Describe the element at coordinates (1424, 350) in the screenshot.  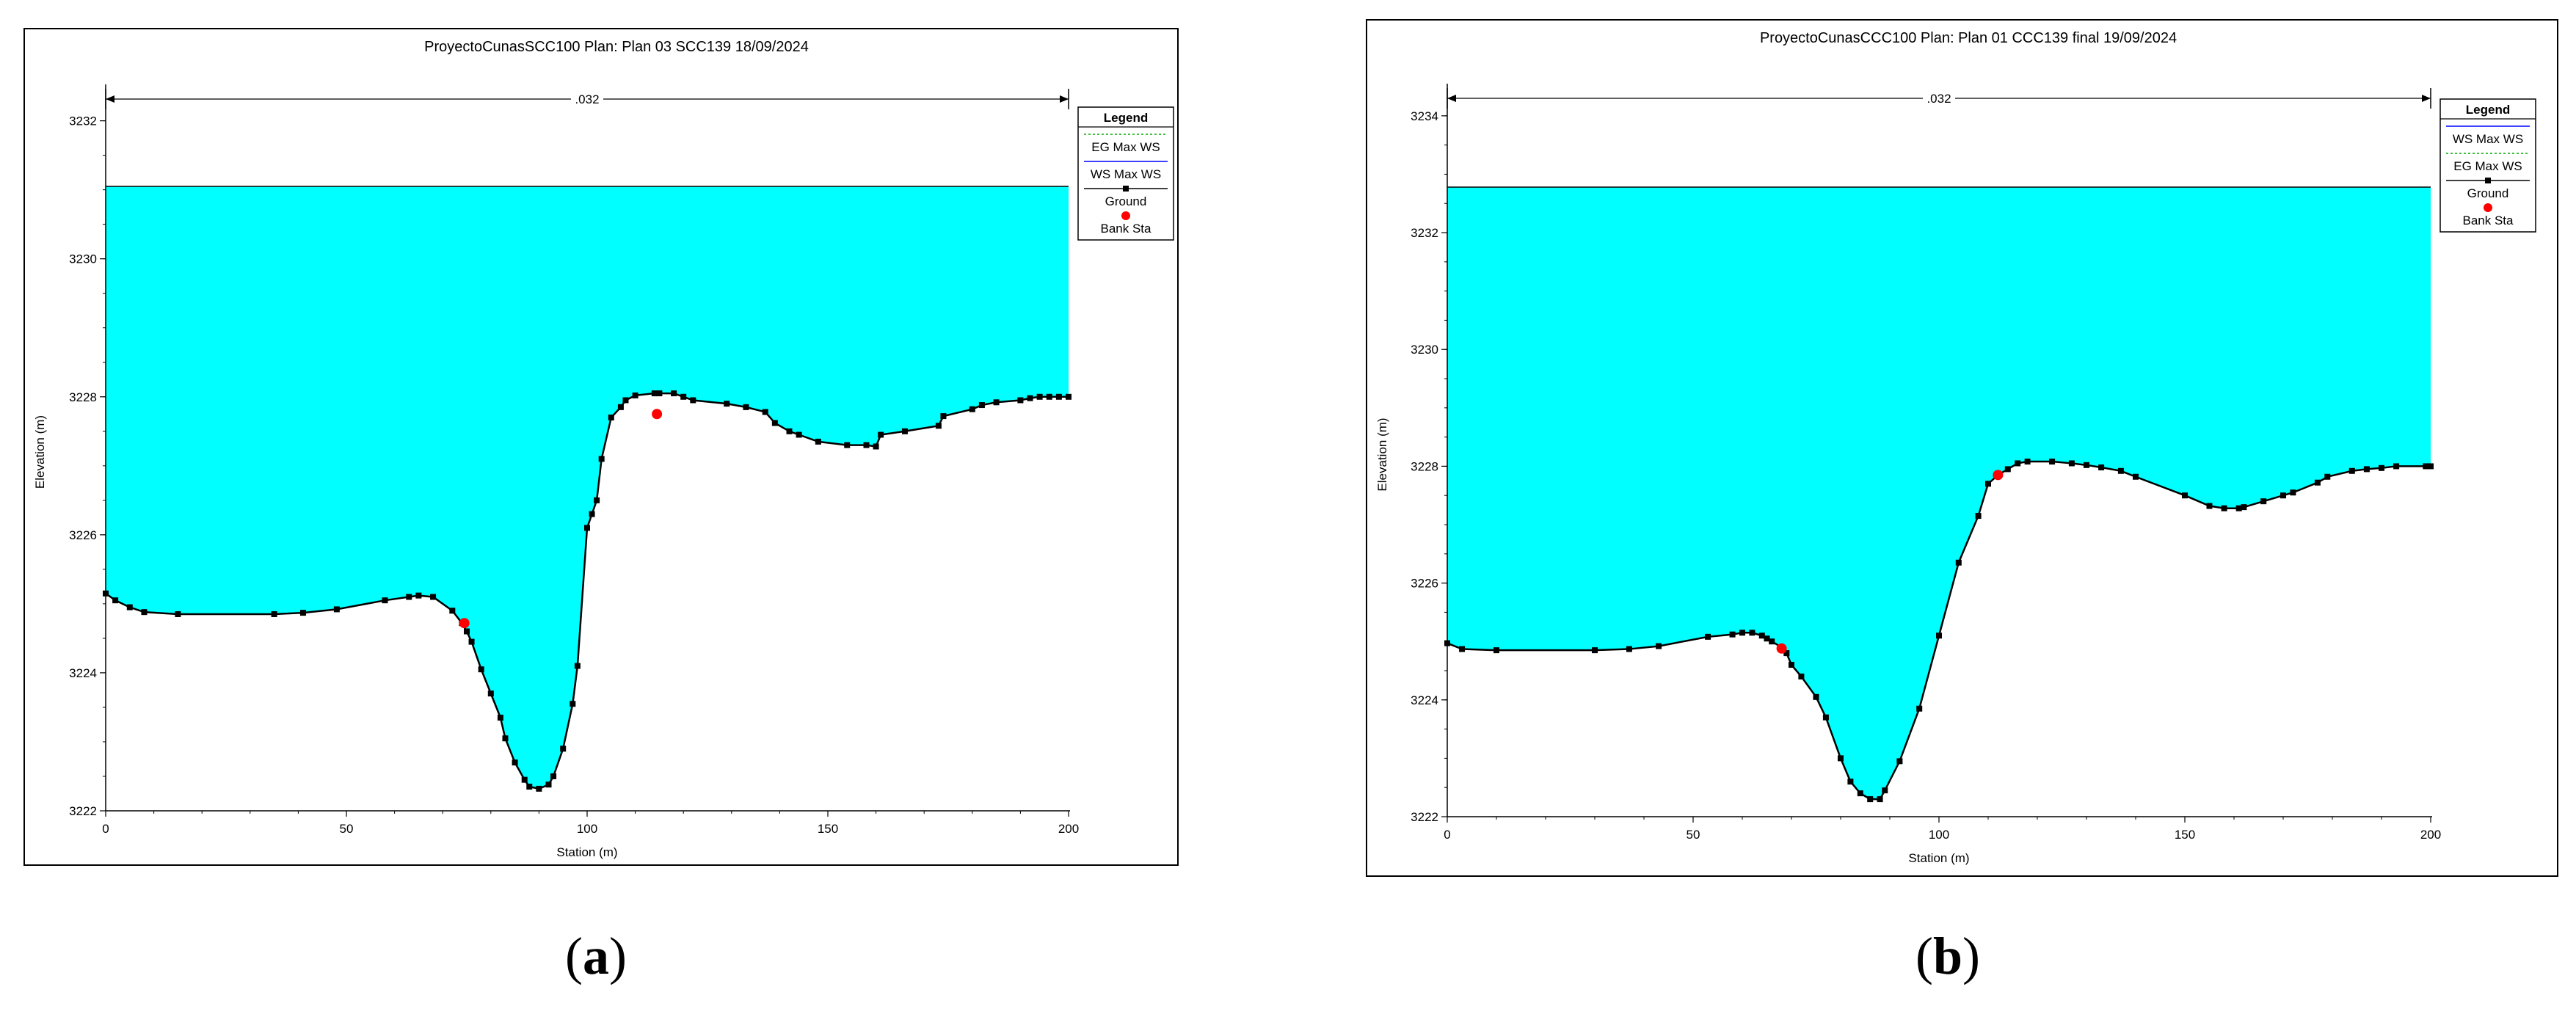
I see `y-tick-label: 3230` at that location.